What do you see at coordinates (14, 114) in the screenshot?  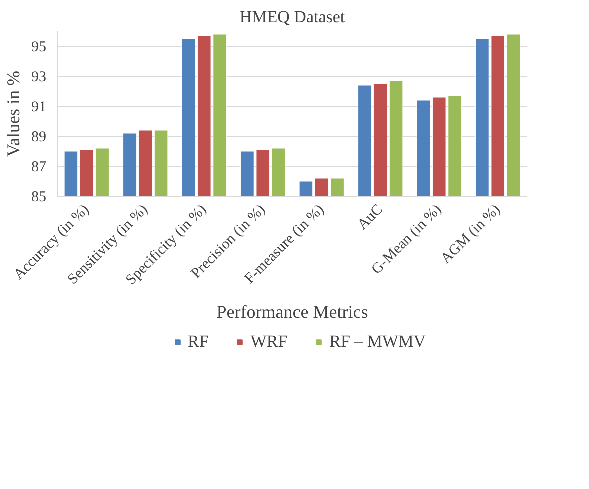 I see `y-axis-title: Values in %` at bounding box center [14, 114].